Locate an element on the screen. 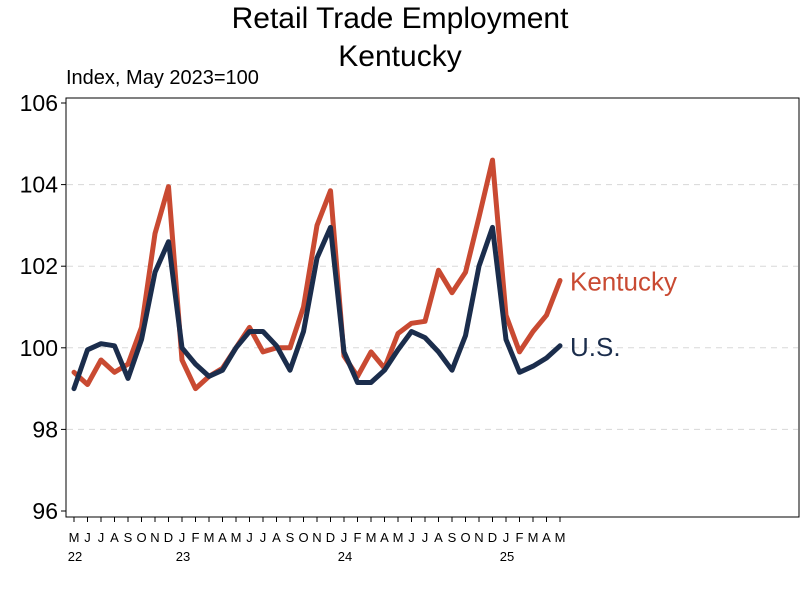 This screenshot has width=800, height=600. x-year-label: 24 is located at coordinates (345, 556).